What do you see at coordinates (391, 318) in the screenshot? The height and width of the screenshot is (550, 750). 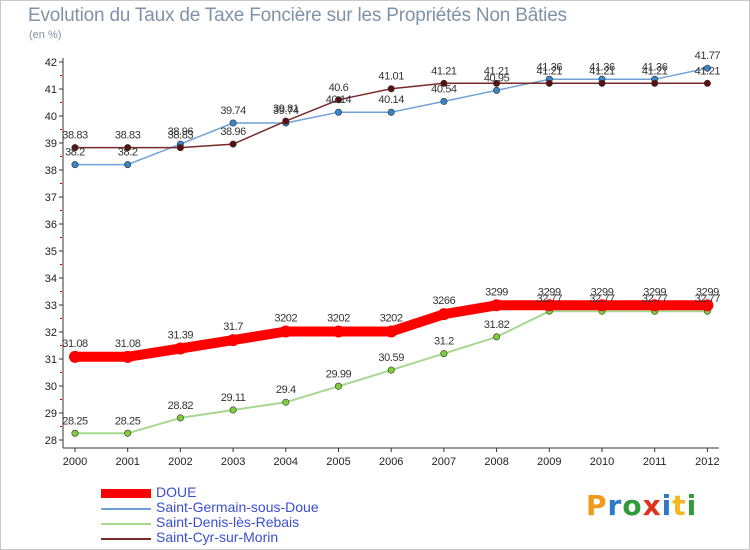 I see `data-label-0: 3202` at bounding box center [391, 318].